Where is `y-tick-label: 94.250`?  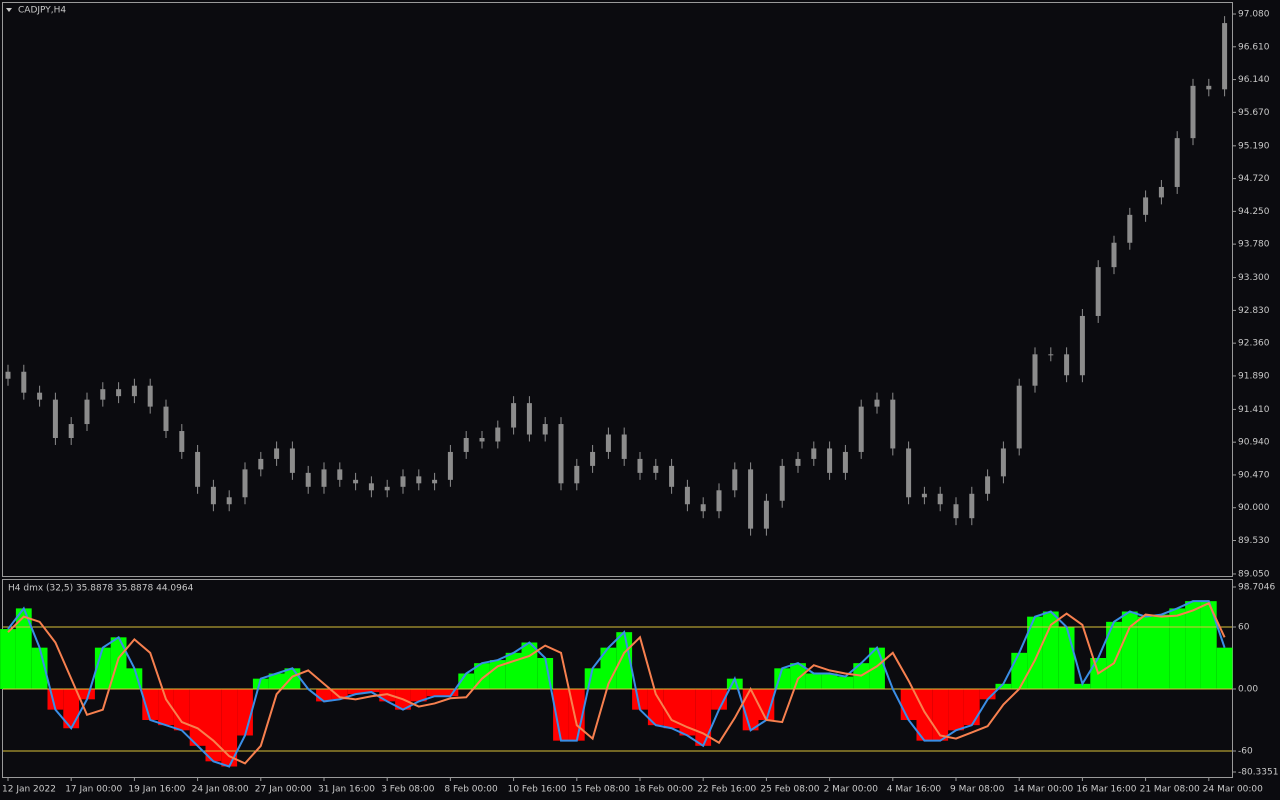
y-tick-label: 94.250 is located at coordinates (1254, 212).